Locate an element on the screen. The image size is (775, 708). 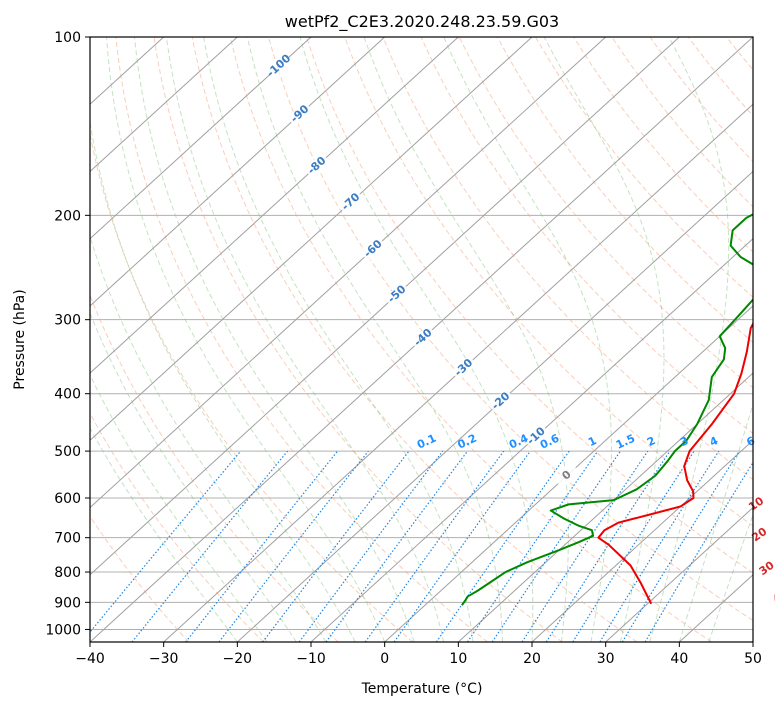
x-tick-label: −30 is located at coordinates (164, 659).